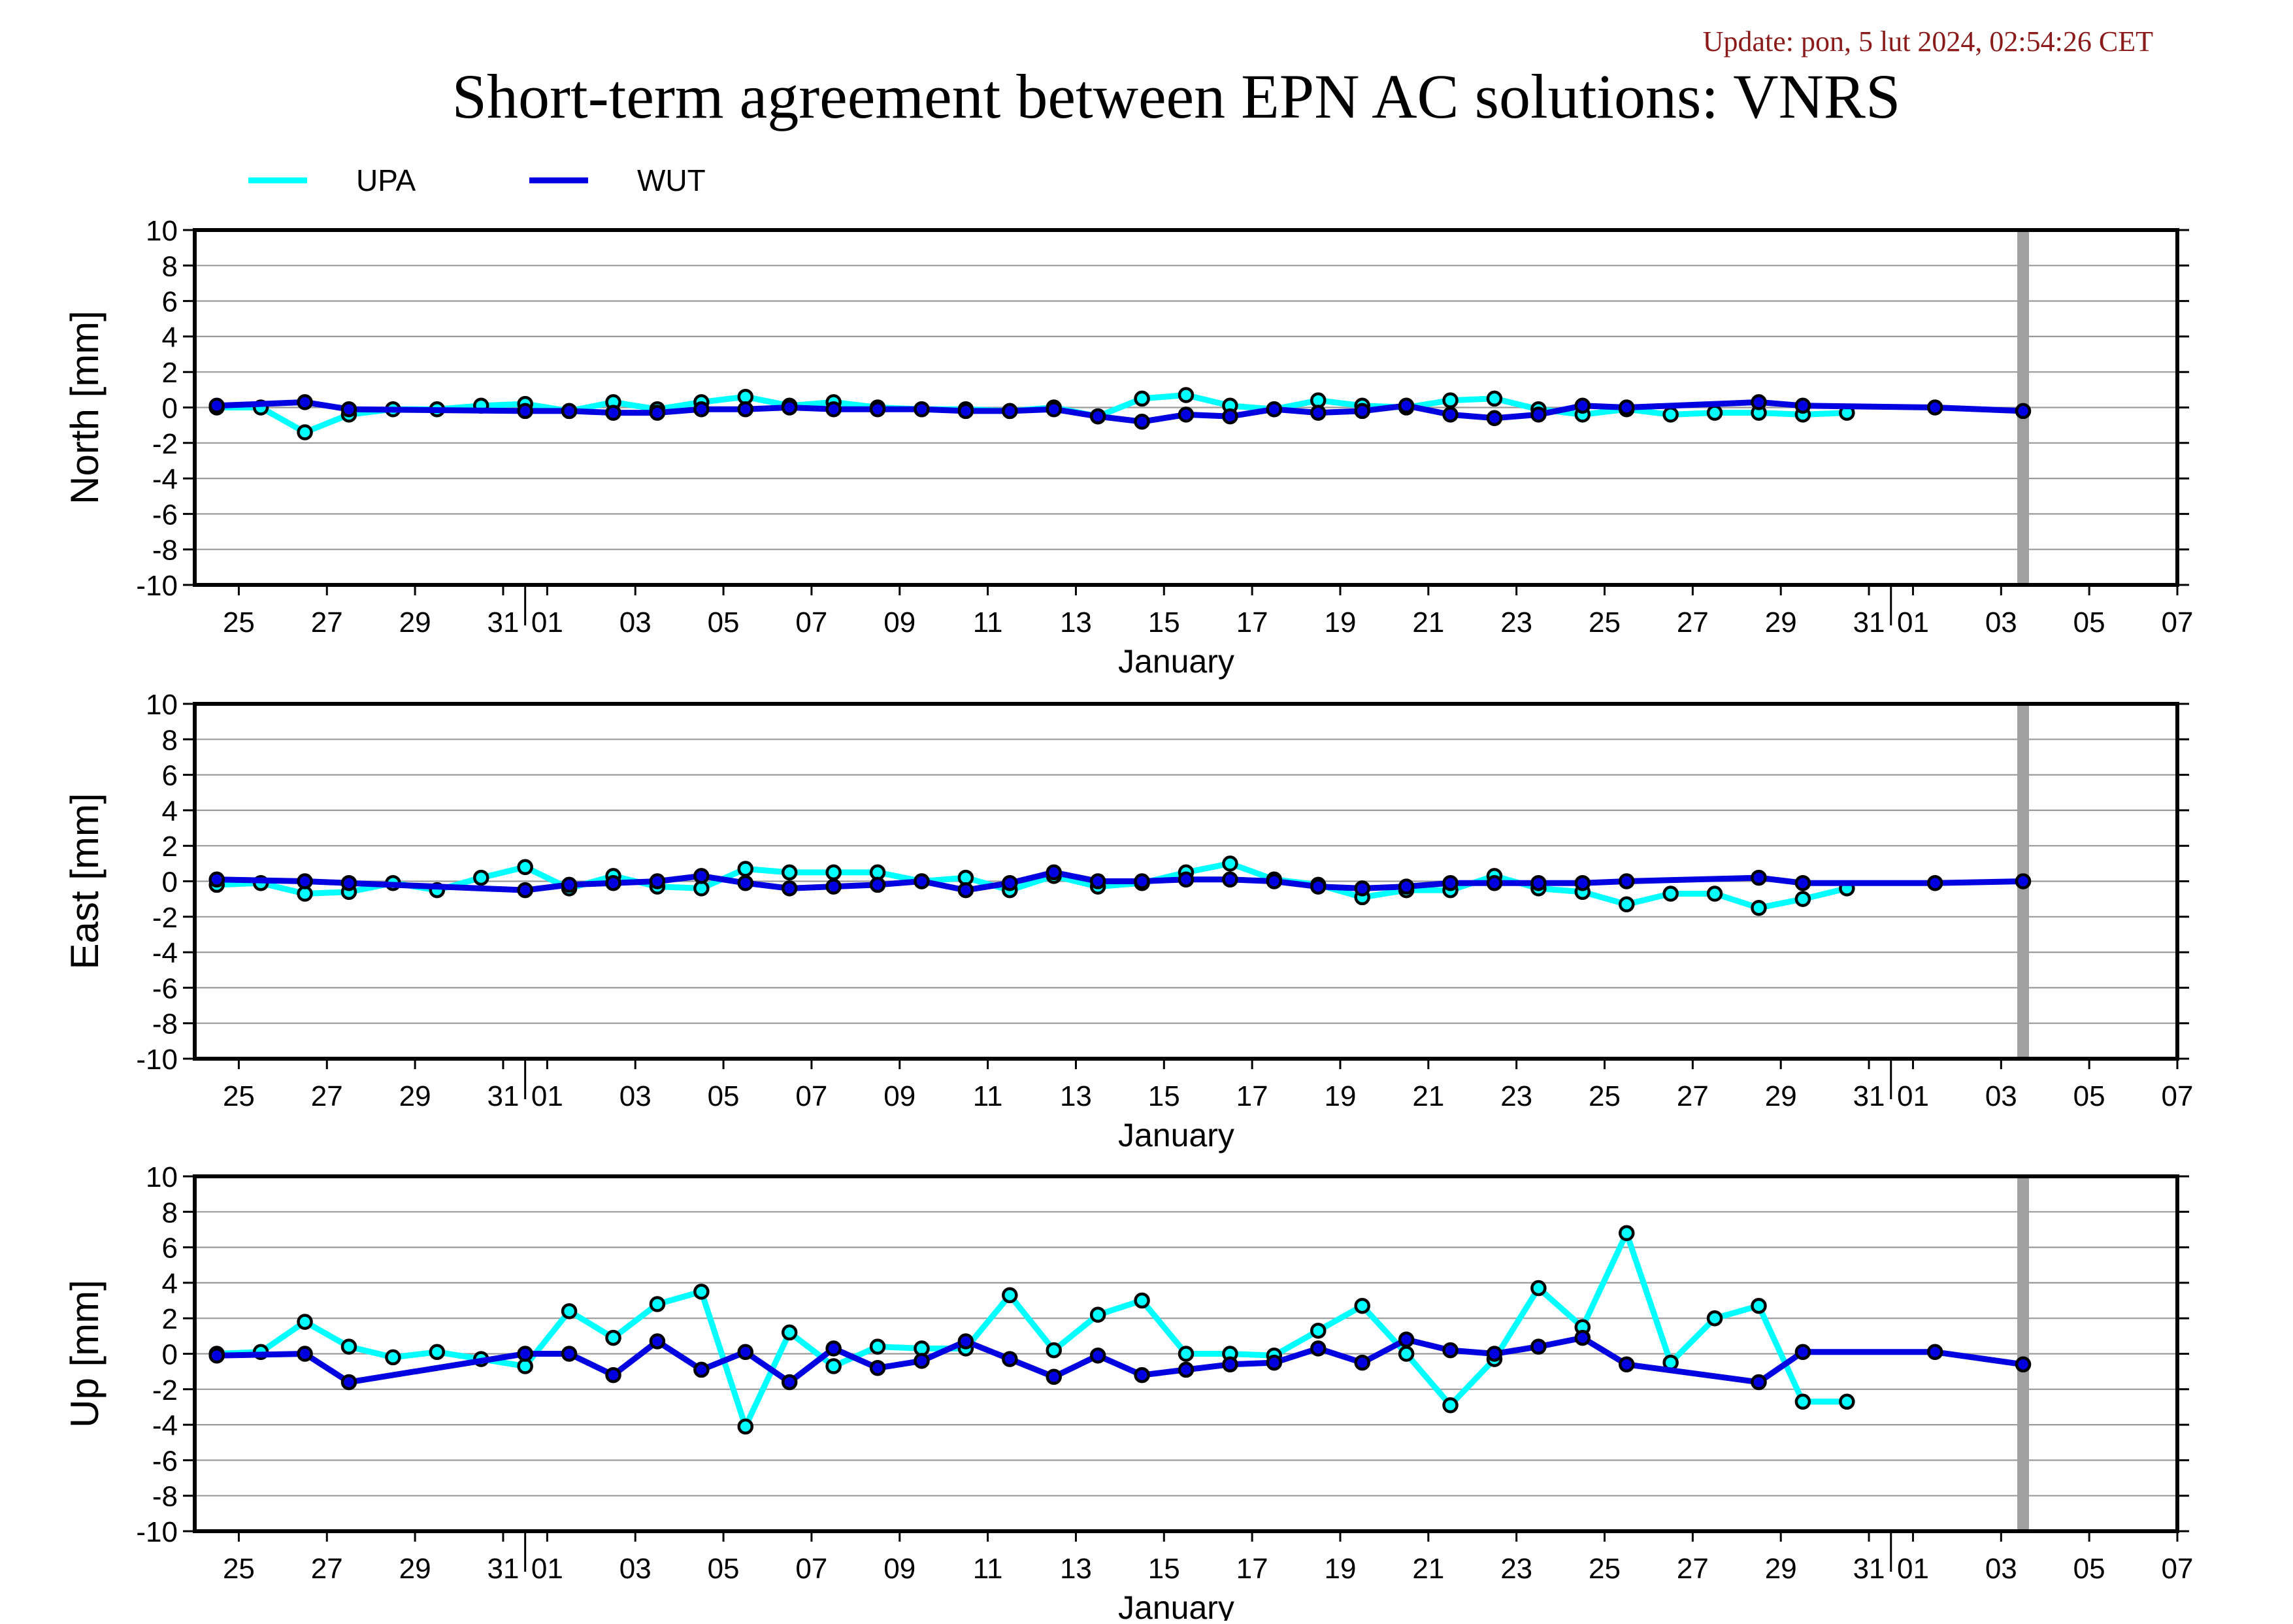 The image size is (2293, 1624). Describe the element at coordinates (1164, 622) in the screenshot. I see `x-tick-label: 15` at that location.